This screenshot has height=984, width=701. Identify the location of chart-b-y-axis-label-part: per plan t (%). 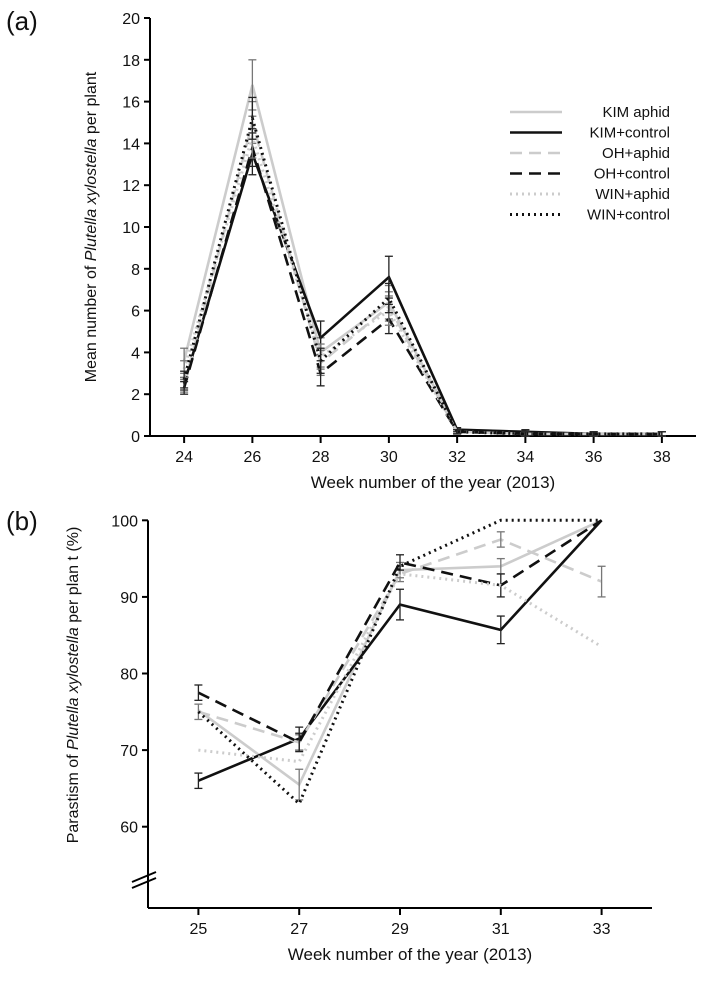
(73, 577).